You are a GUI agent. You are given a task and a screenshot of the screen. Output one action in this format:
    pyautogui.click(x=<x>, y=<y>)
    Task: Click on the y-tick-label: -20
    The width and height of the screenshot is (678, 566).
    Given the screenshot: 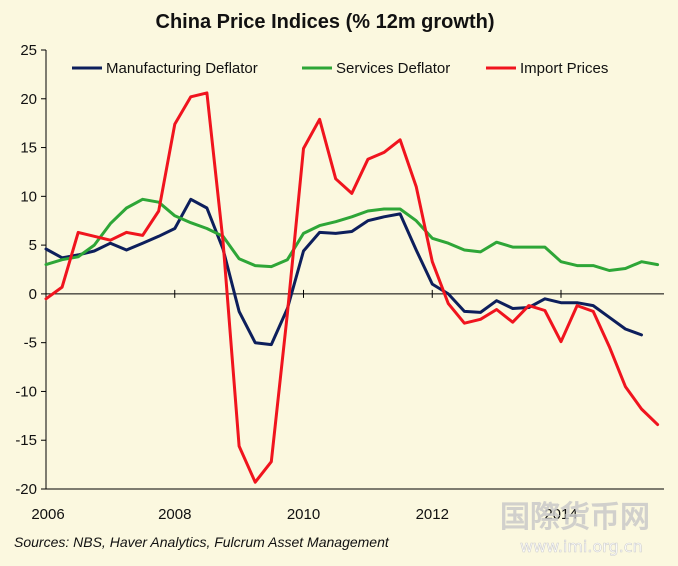 What is the action you would take?
    pyautogui.click(x=26, y=489)
    